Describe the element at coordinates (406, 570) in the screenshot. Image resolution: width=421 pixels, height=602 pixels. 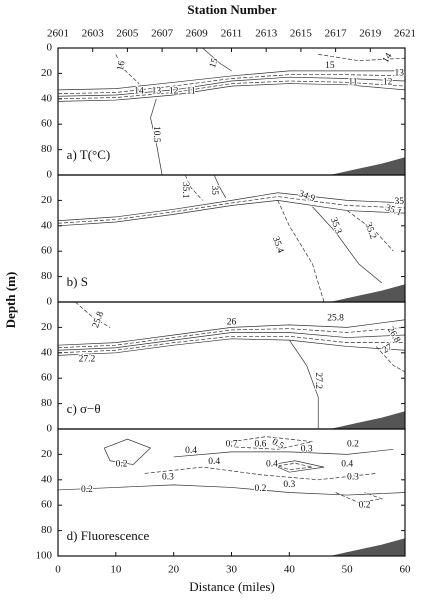
I see `x-tick-label: 60` at that location.